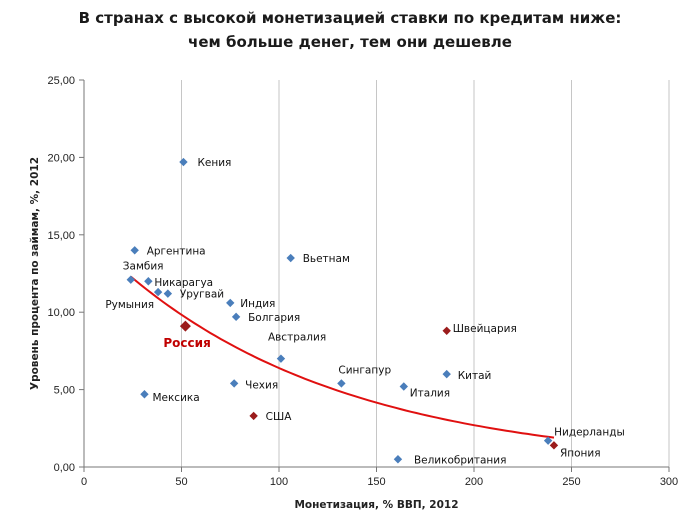  Describe the element at coordinates (175, 398) in the screenshot. I see `point-label: Мексика` at that location.